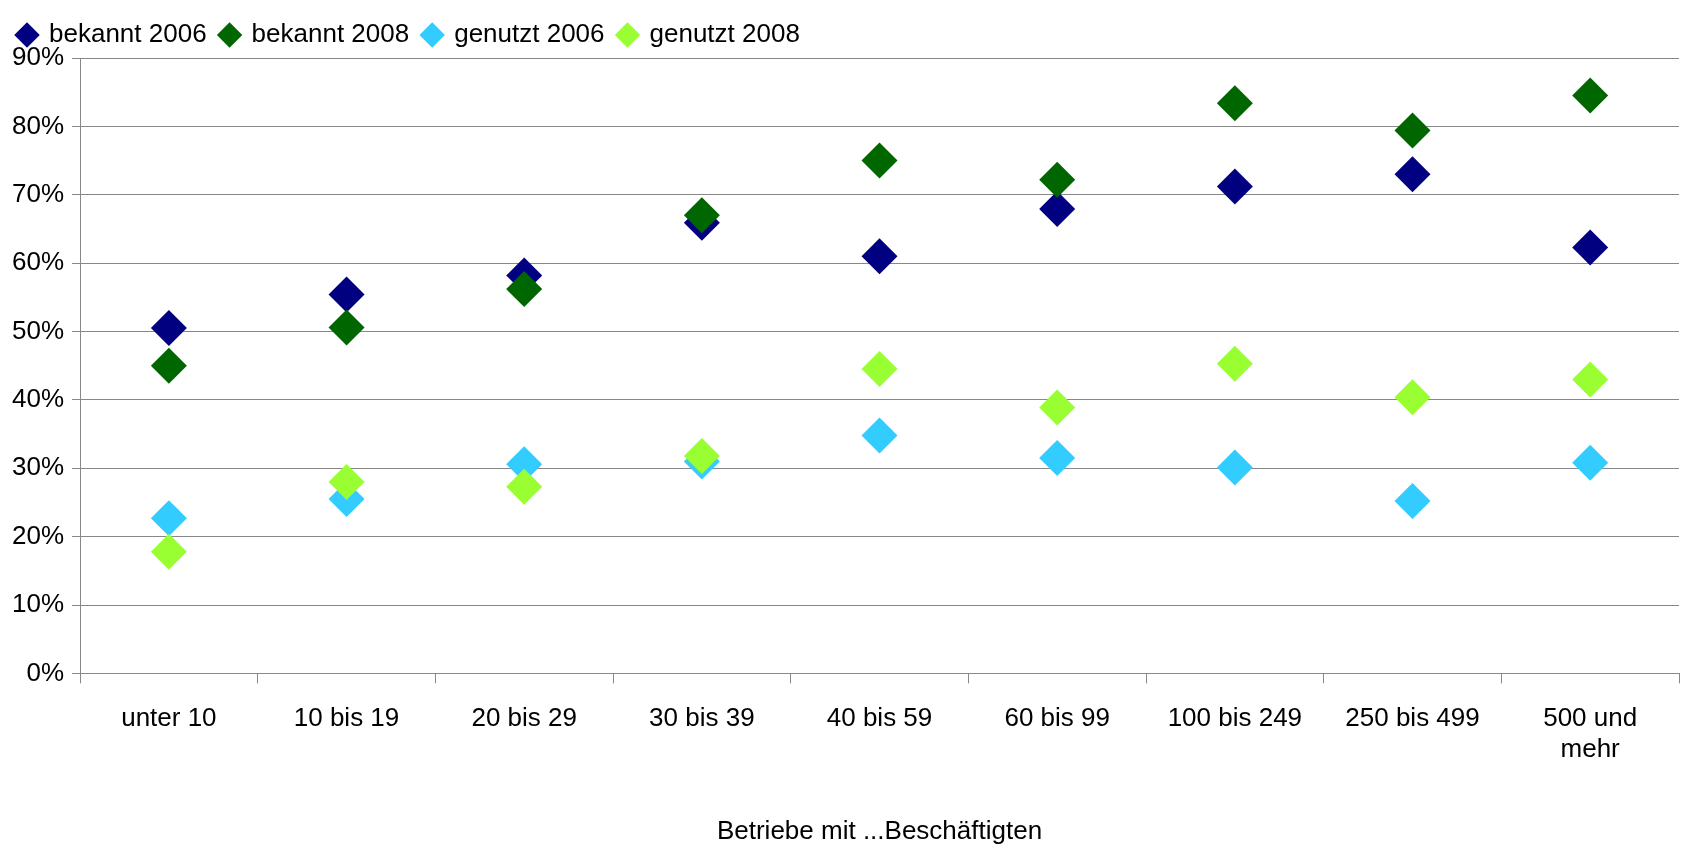 Image resolution: width=1697 pixels, height=859 pixels. I want to click on y-tick-label: 10%, so click(38, 603).